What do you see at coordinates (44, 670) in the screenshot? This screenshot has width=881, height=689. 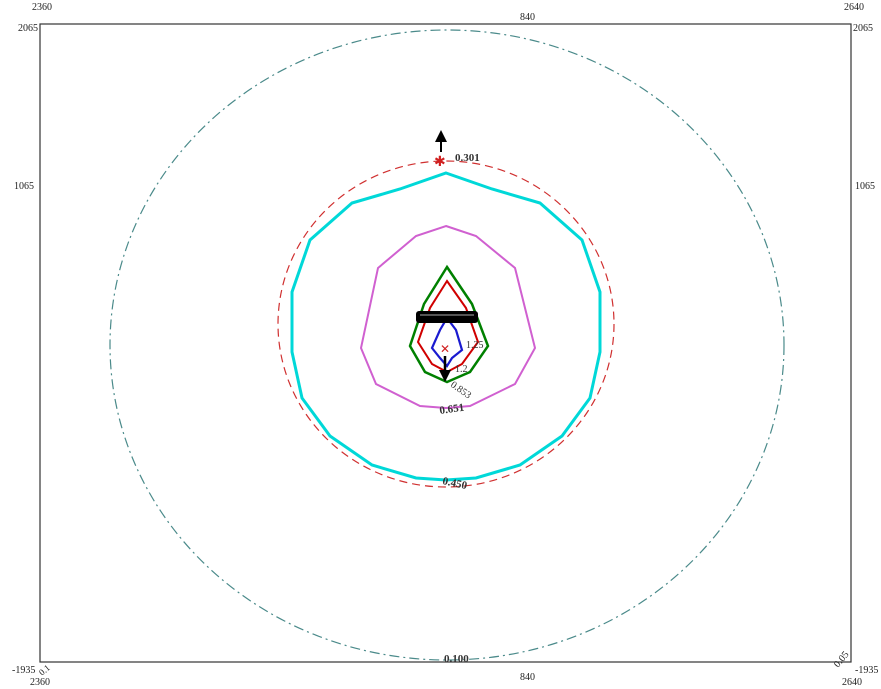 I see `corner-mark-bottom-left: 0.1` at bounding box center [44, 670].